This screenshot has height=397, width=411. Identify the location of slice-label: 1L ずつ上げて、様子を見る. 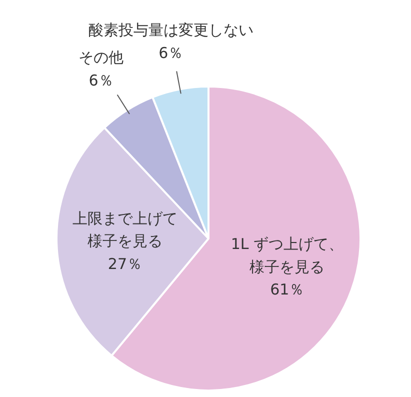
(287, 255).